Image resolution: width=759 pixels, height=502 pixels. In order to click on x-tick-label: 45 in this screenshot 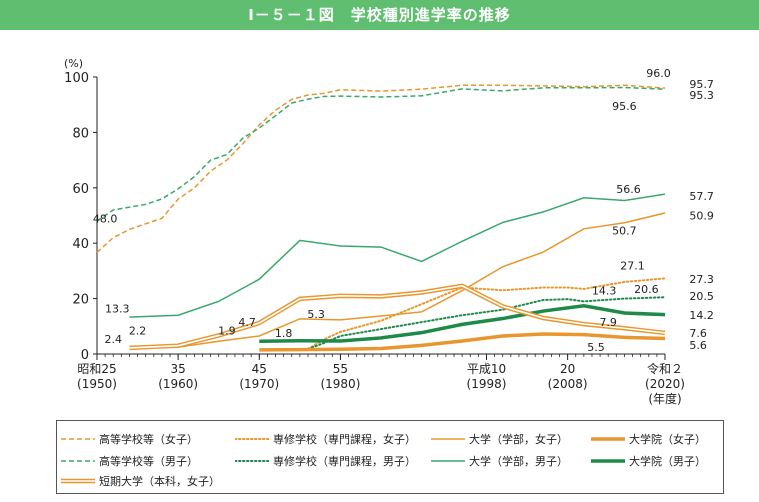, I will do `click(259, 369)`.